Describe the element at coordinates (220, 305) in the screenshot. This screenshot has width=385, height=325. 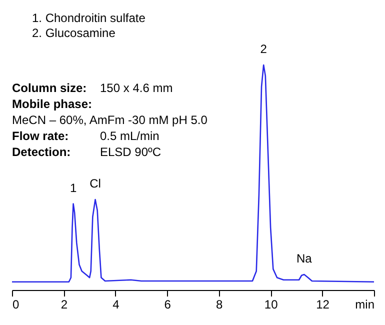
I see `x-tick-label: 8` at that location.